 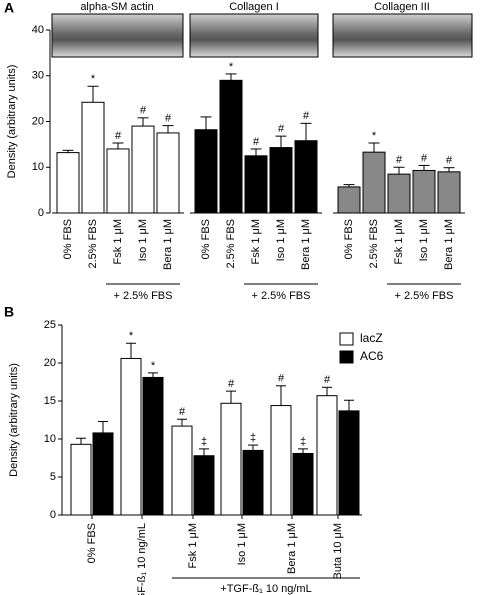 I want to click on x-tick-label: TGF-ß₁ 10 ng/mL, so click(x=142, y=559).